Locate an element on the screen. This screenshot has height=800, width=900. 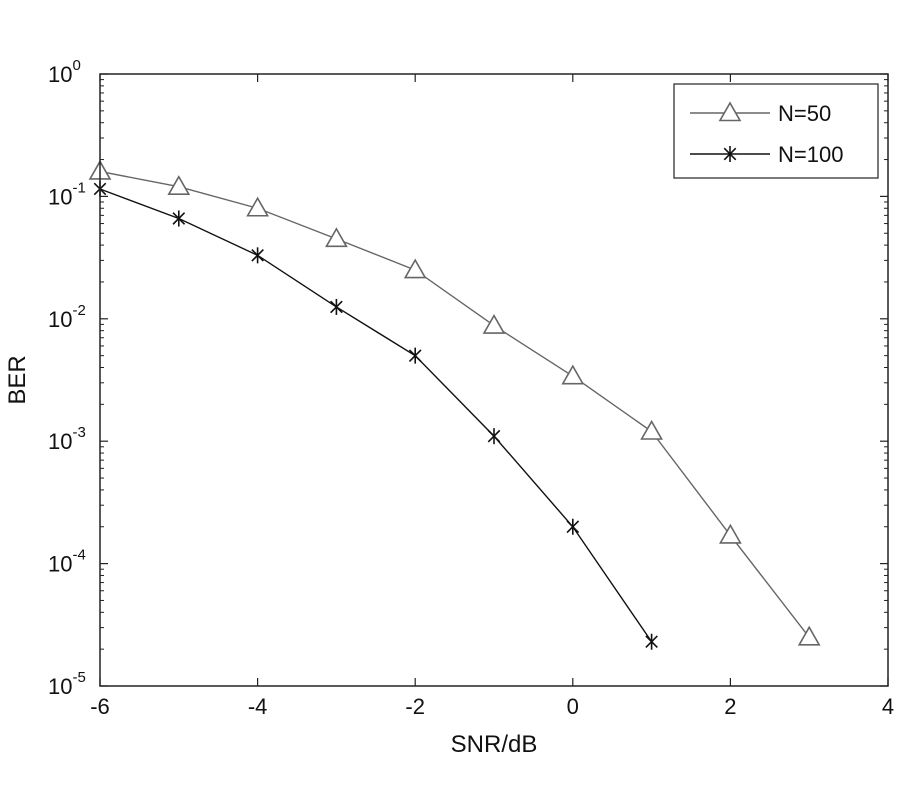
x-tick-label: -6 is located at coordinates (100, 706).